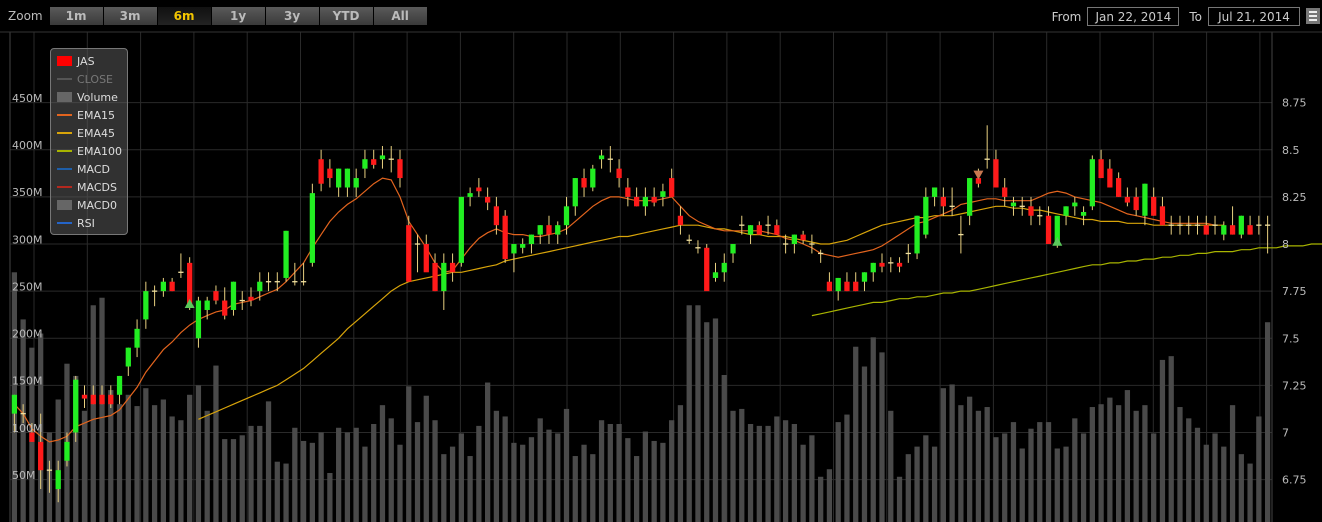 This screenshot has height=522, width=1322. I want to click on legend-label: EMA15, so click(96, 115).